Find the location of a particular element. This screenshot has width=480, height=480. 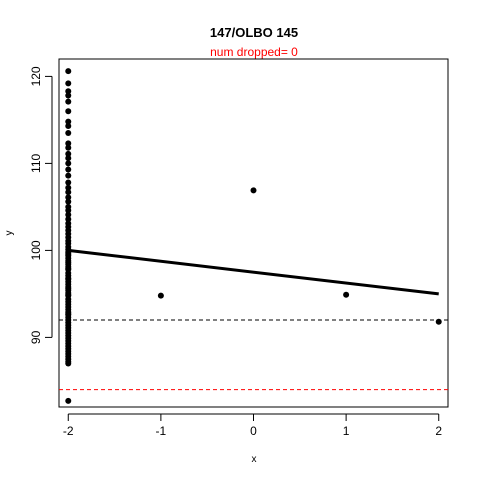

fit-line is located at coordinates (253, 272).